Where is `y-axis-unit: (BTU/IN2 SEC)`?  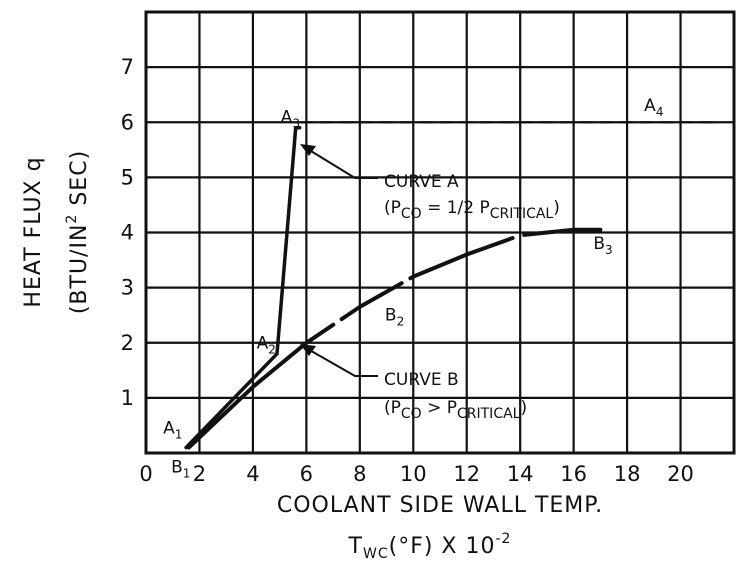
y-axis-unit: (BTU/IN2 SEC) is located at coordinates (78, 232).